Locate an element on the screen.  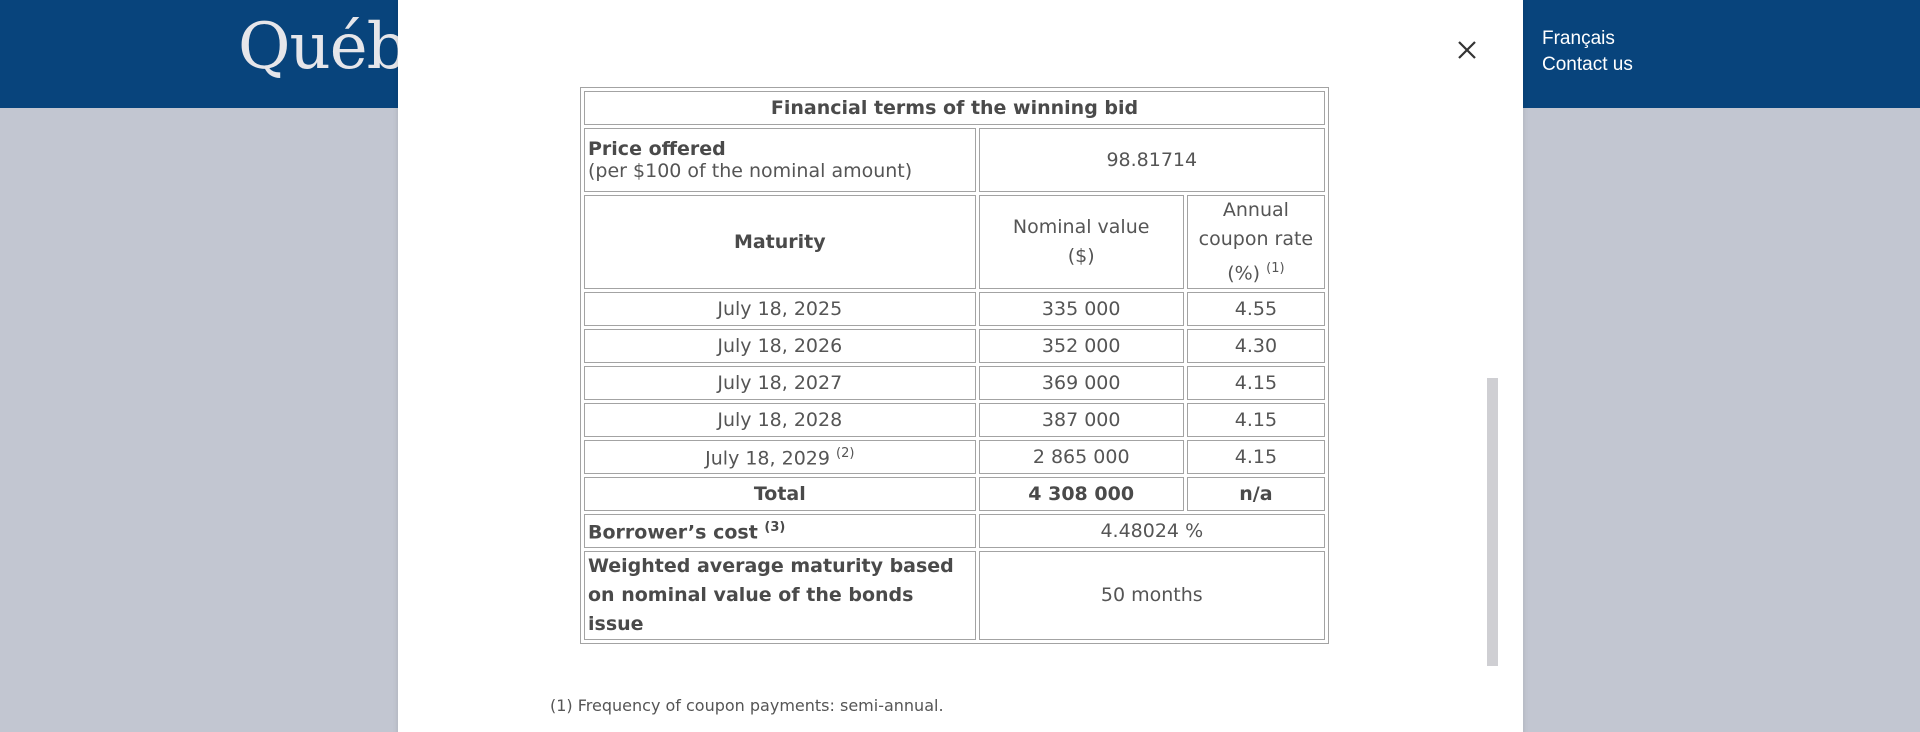
table-row: July 18, 2027 369 000 4.15 is located at coordinates (954, 383).